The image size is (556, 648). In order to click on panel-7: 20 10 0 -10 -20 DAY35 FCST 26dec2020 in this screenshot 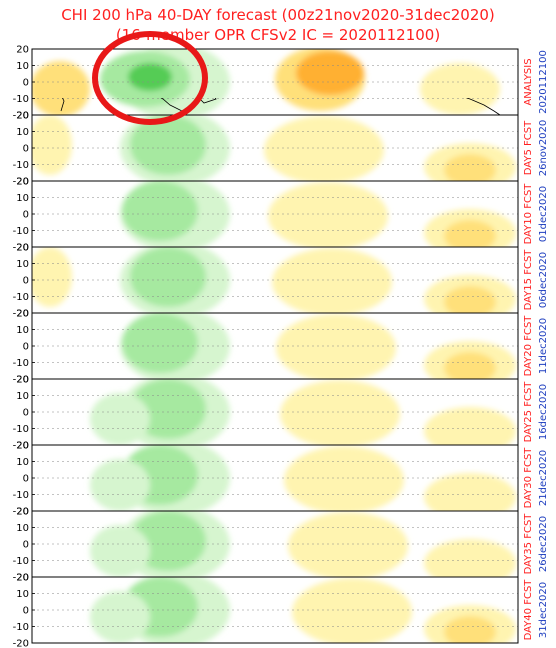, I will do `click(281, 545)`.